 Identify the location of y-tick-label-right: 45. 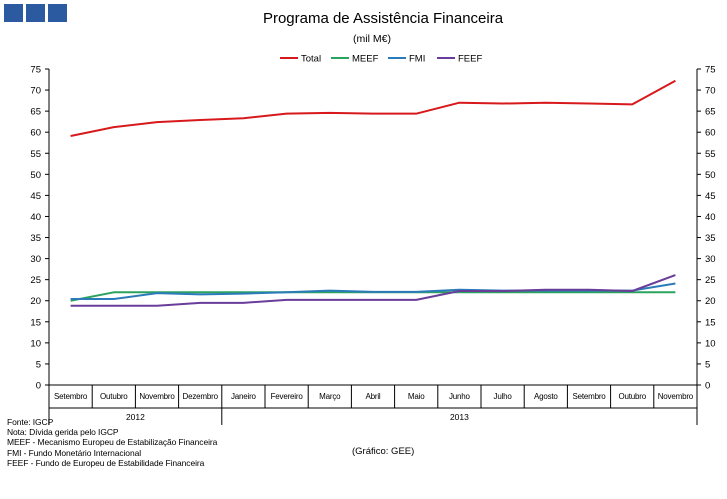
(710, 196).